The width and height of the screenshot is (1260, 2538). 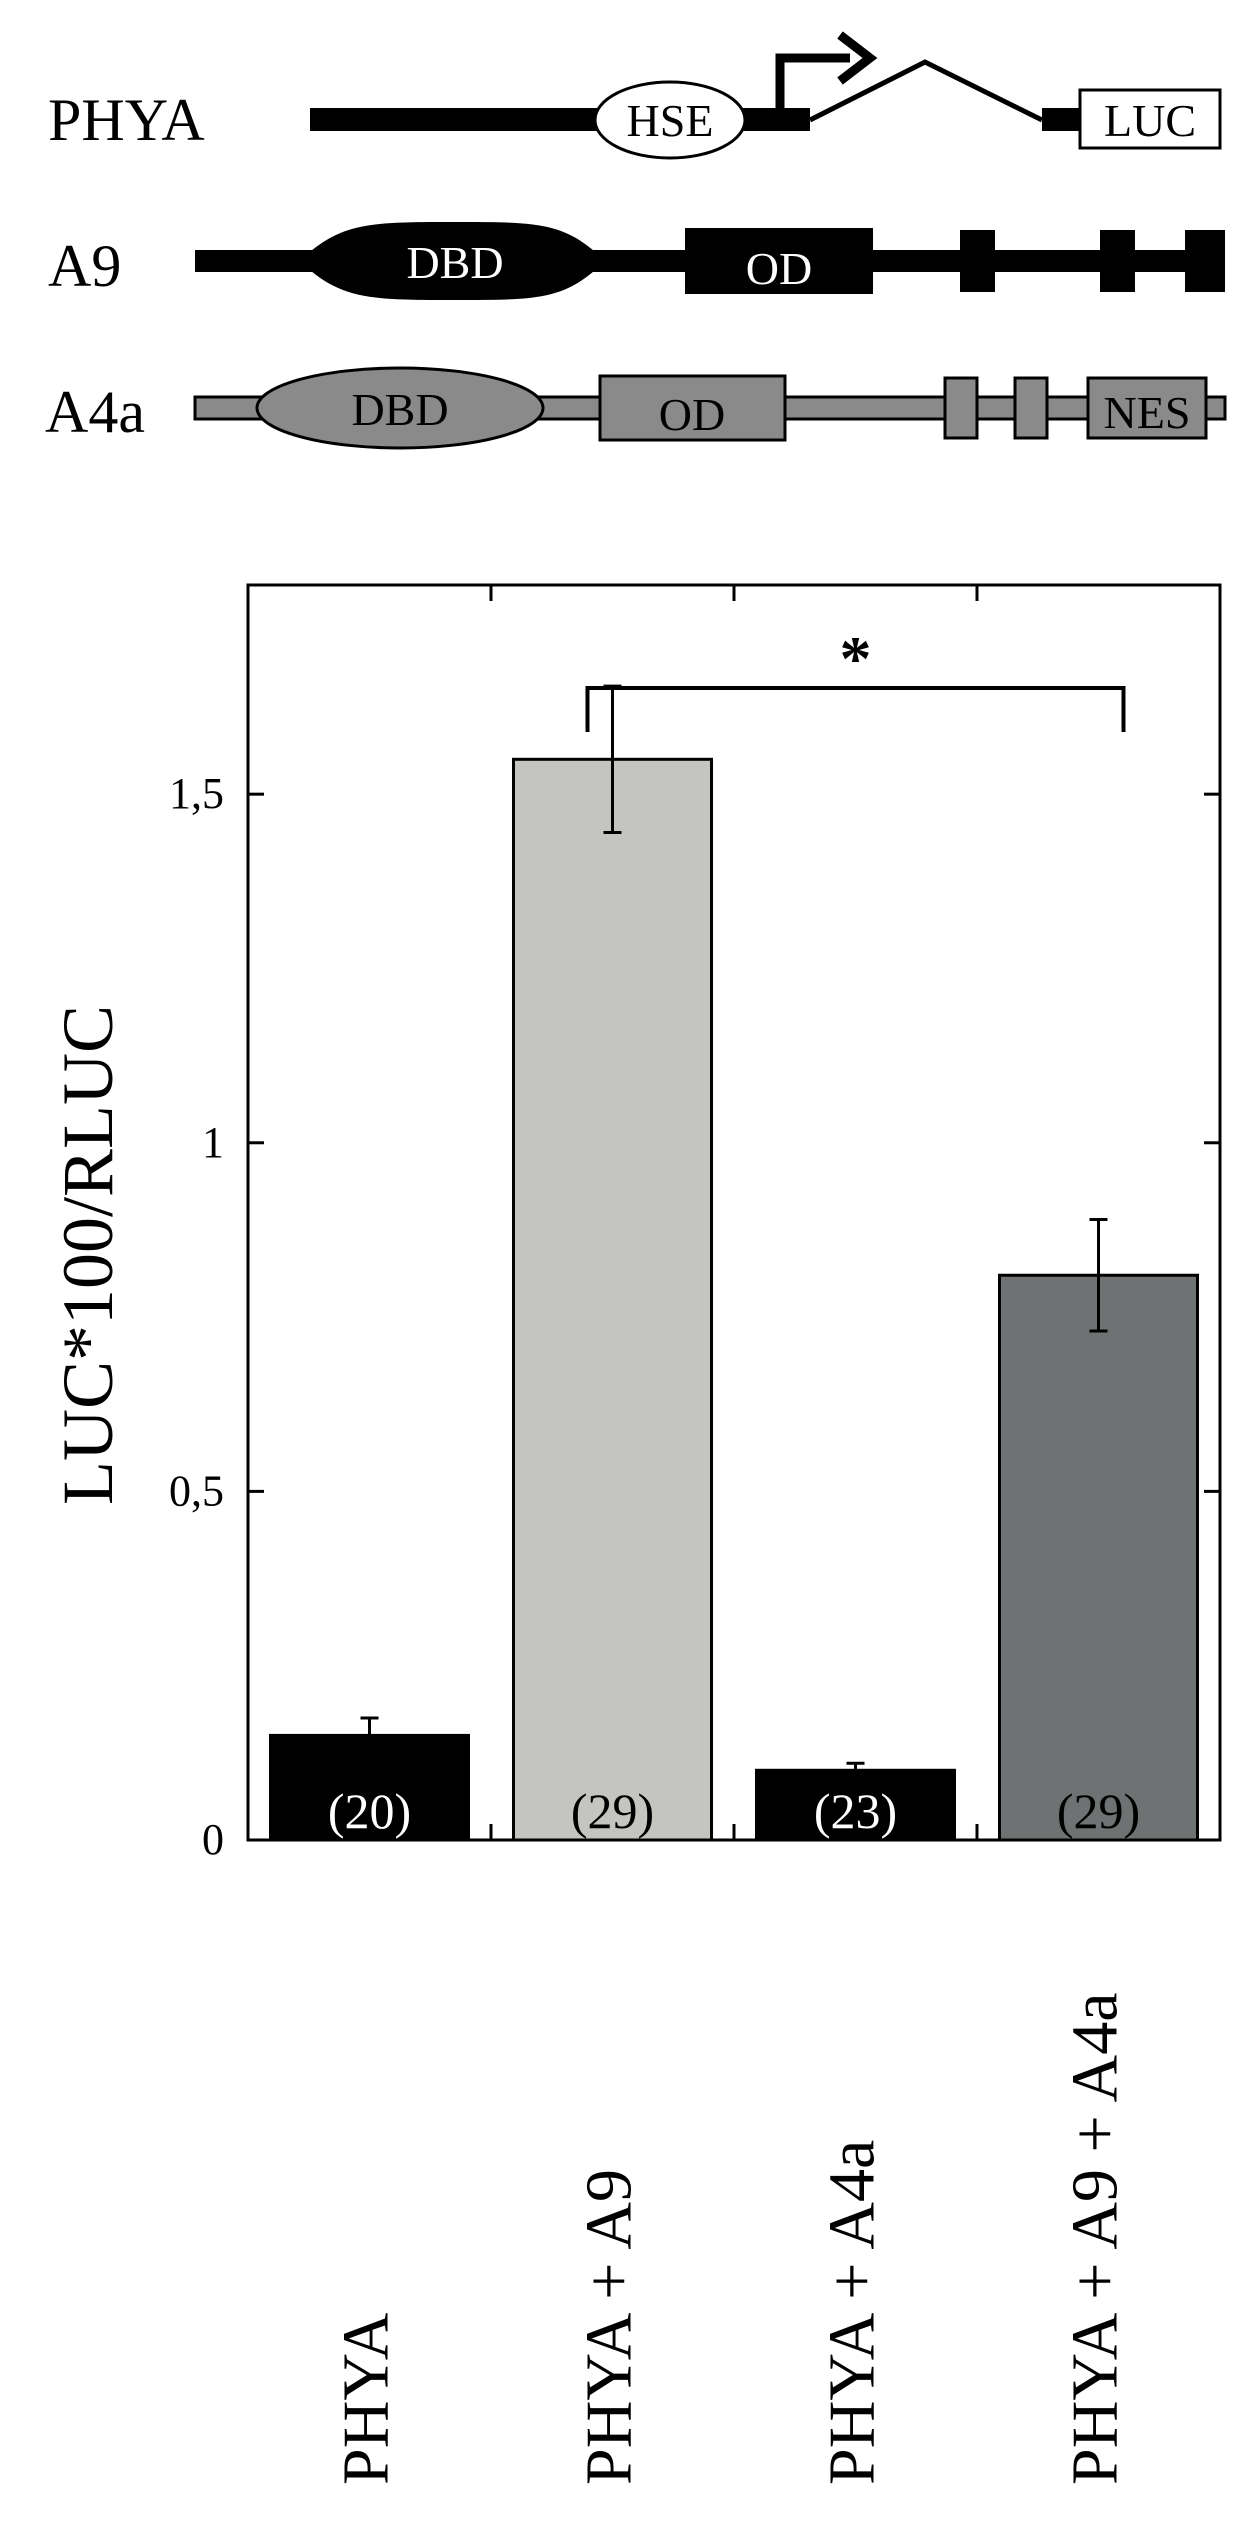 I want to click on a4a-construct-label: A4a, so click(x=95, y=412).